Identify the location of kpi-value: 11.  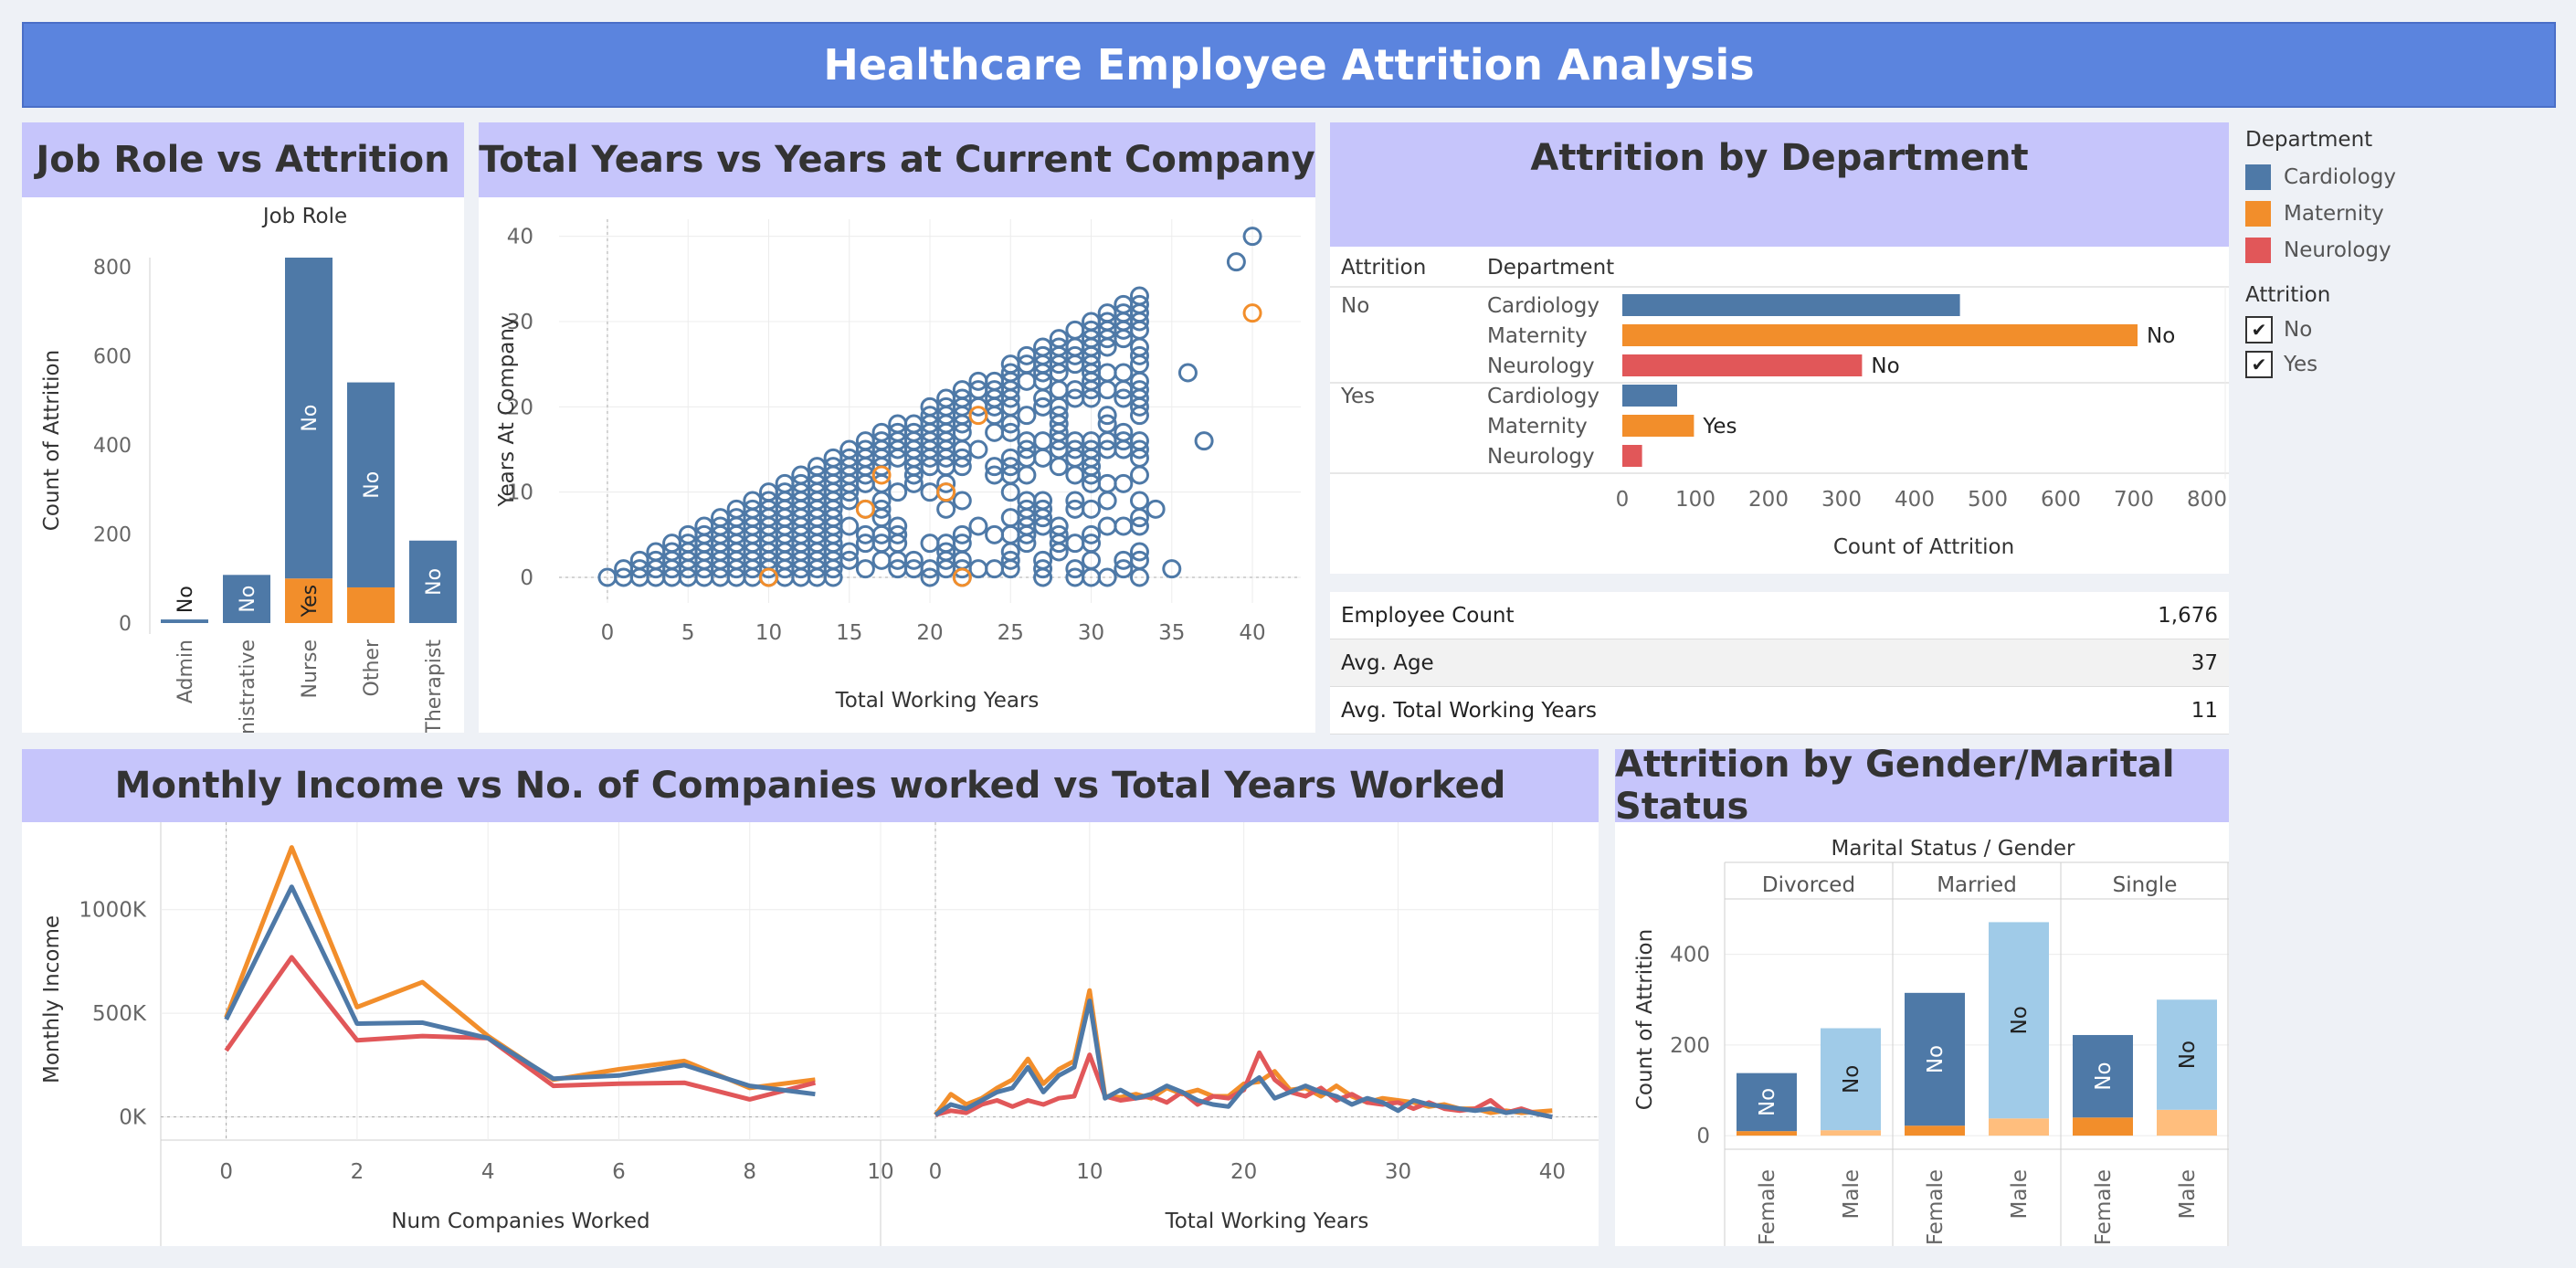
(2204, 711).